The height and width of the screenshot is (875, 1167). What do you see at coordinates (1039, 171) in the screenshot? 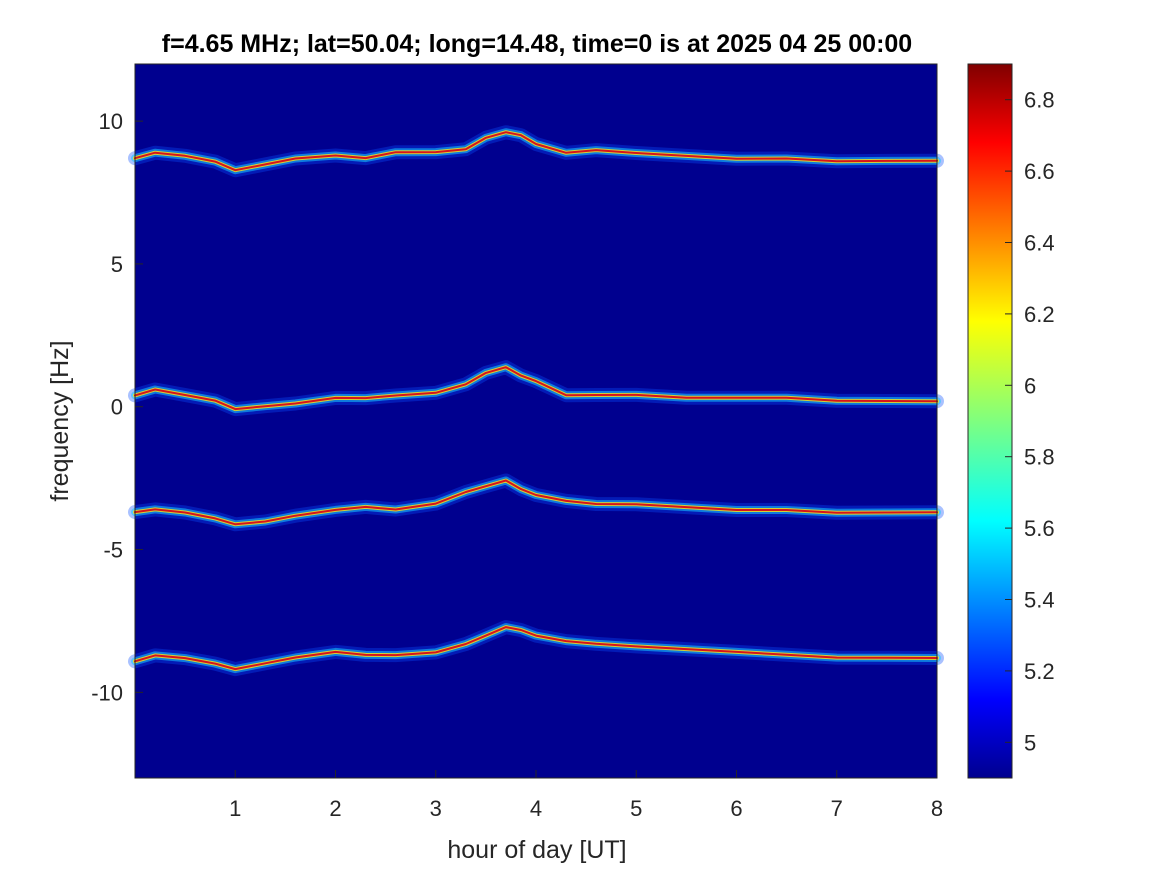
I see `colorbar-tick-label: 6.6` at bounding box center [1039, 171].